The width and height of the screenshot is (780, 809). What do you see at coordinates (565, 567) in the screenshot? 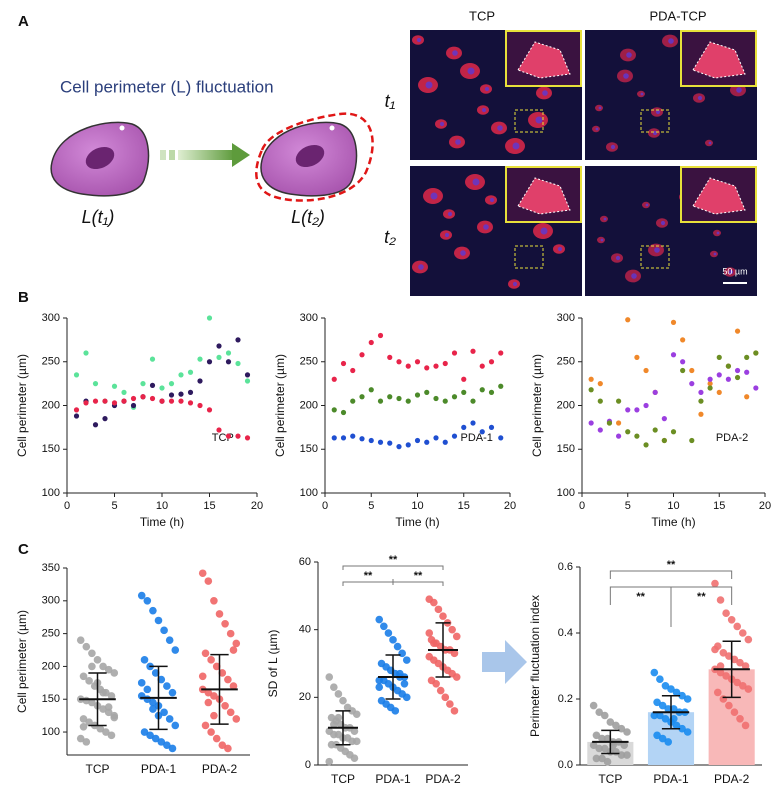
I see `y-tick-label: 0.6` at bounding box center [565, 567].